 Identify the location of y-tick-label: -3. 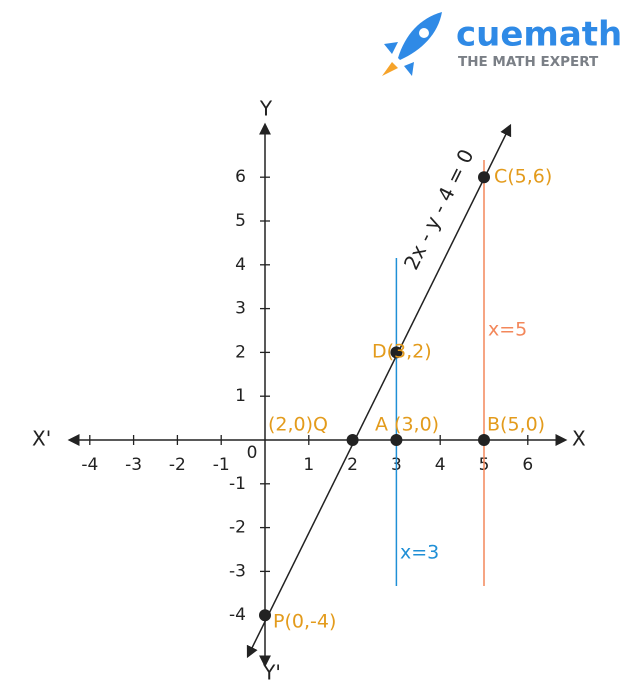
(237, 571).